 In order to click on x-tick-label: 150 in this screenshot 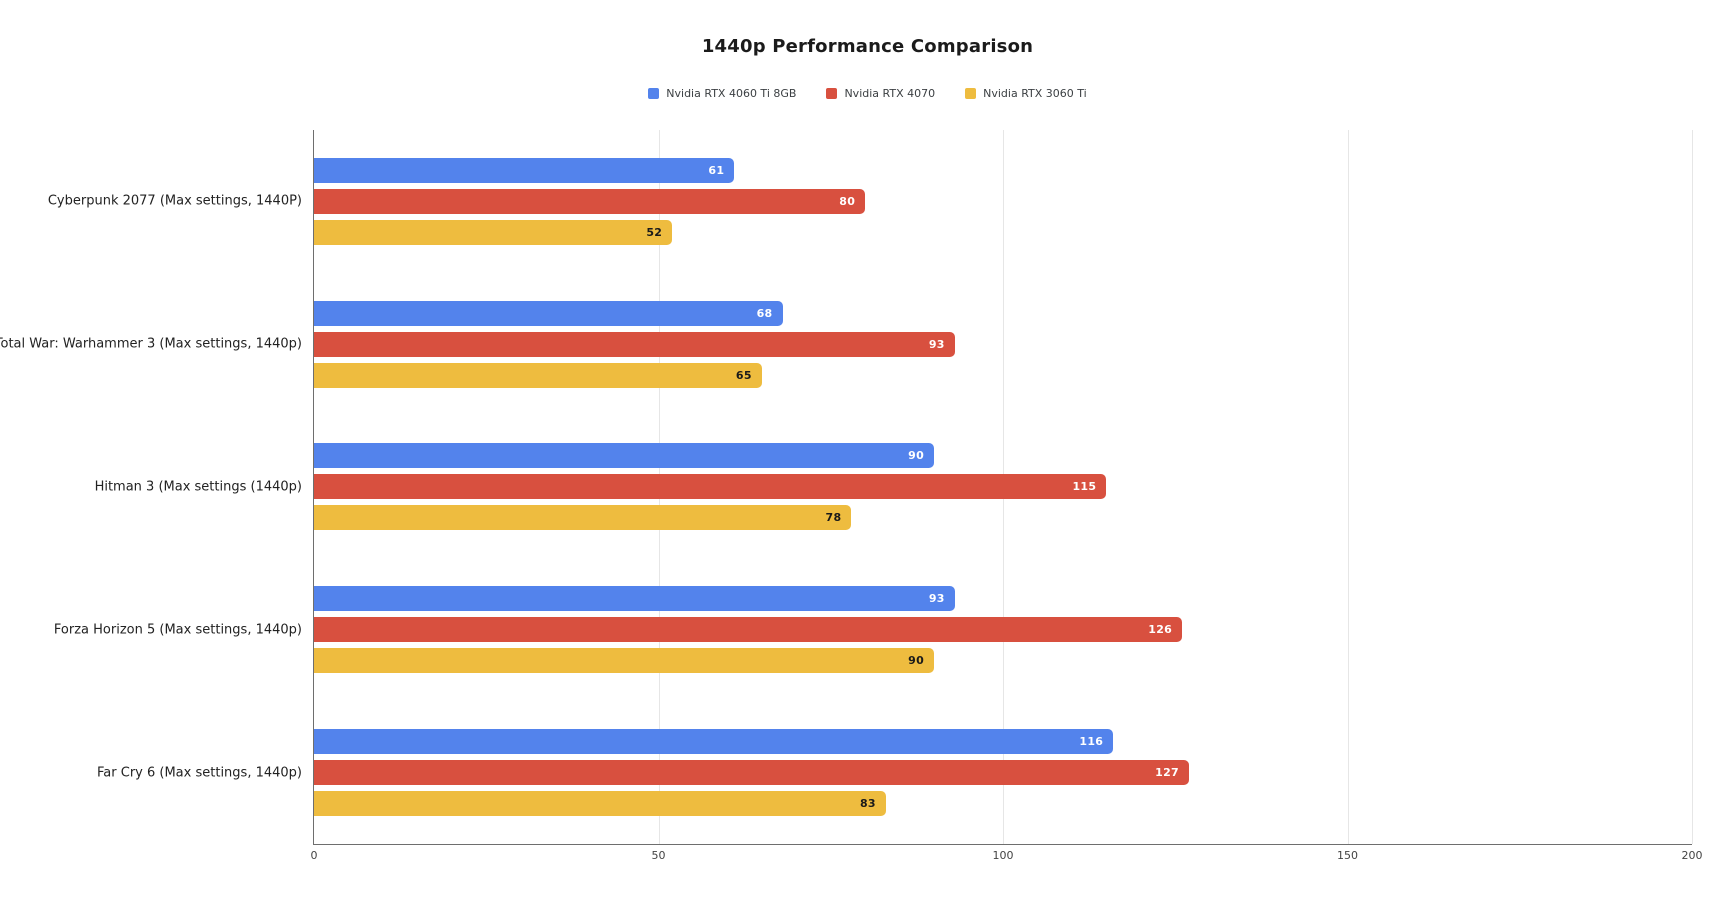, I will do `click(1347, 855)`.